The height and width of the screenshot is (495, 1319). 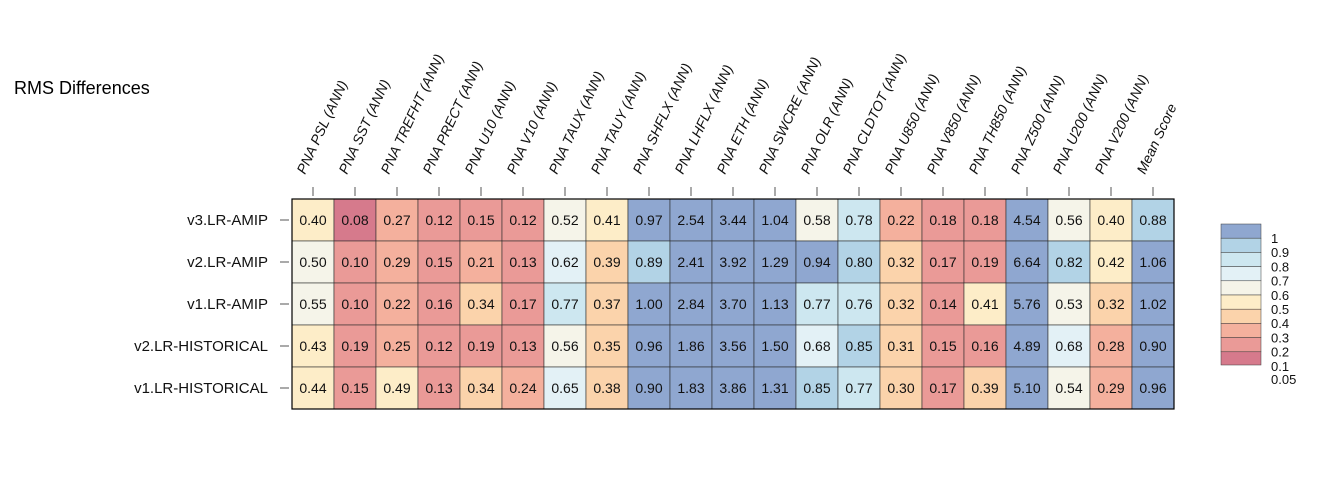 What do you see at coordinates (312, 346) in the screenshot?
I see `cell-value: 0.43` at bounding box center [312, 346].